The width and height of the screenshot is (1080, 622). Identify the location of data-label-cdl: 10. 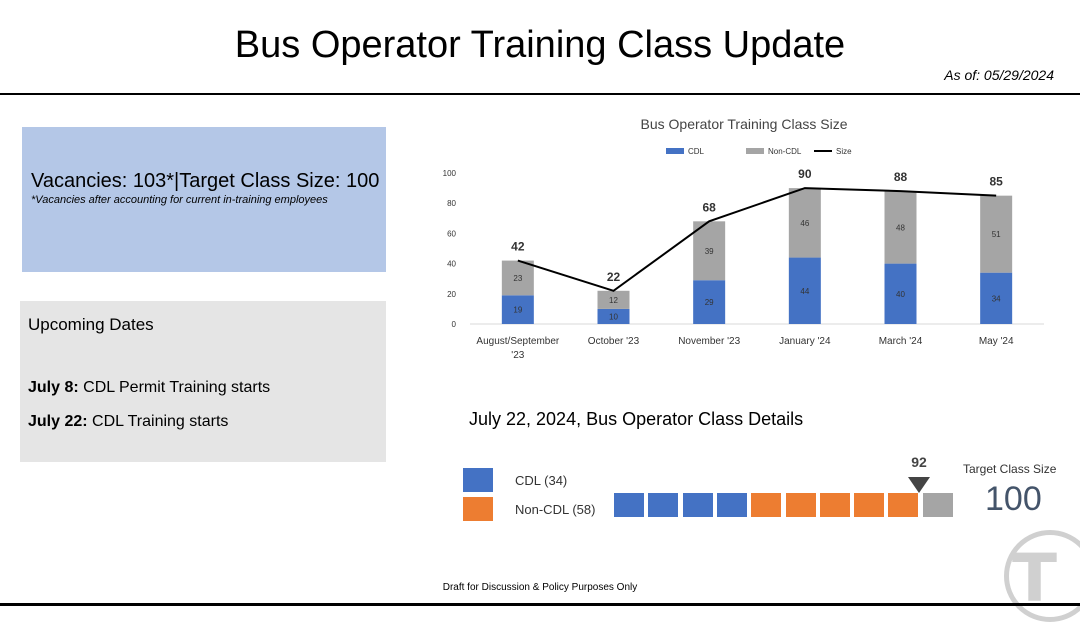
(613, 316).